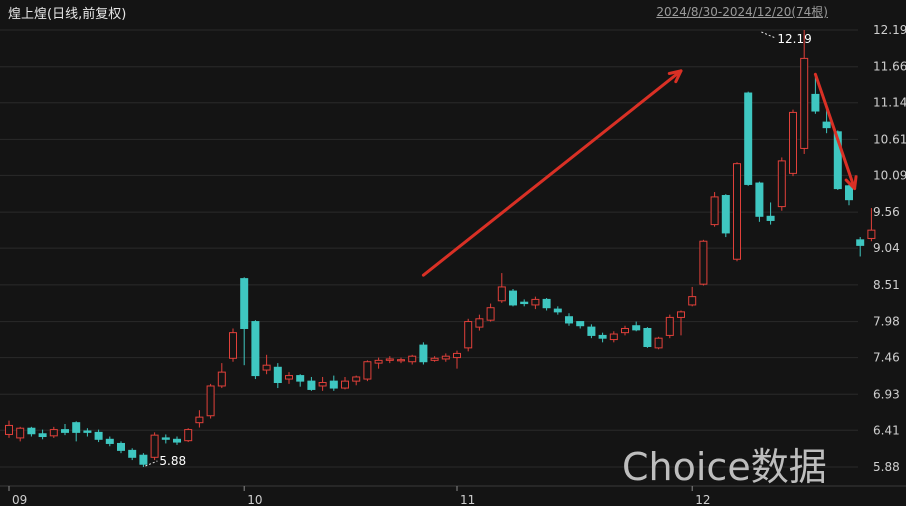  Describe the element at coordinates (359, 496) in the screenshot. I see `x-axis: 09 10 11 12` at that location.